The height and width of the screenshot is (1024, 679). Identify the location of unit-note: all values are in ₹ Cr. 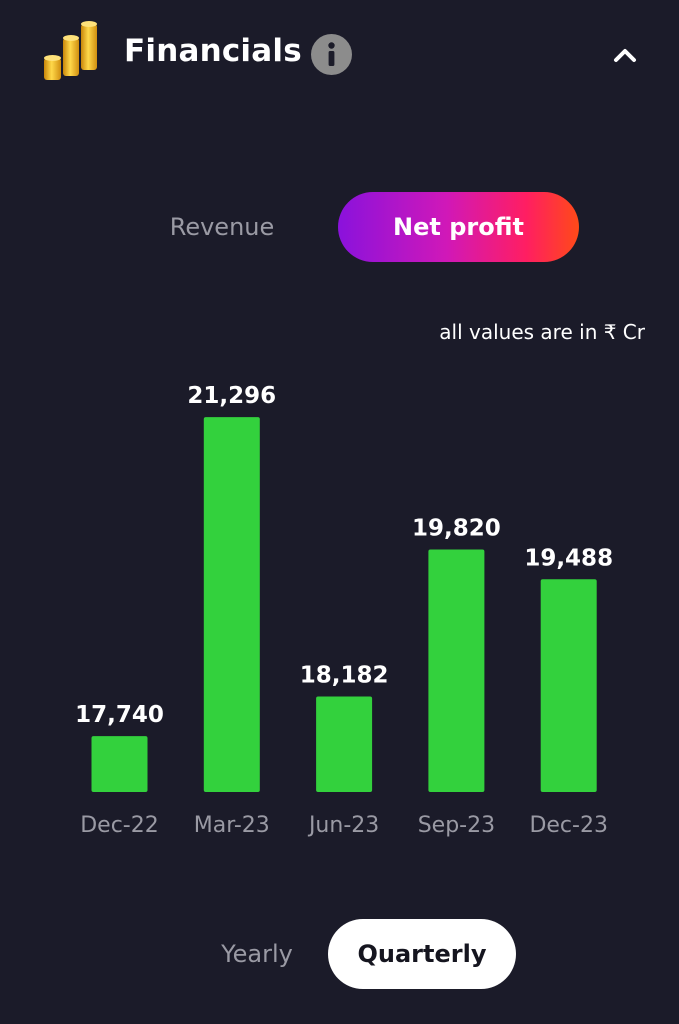
(542, 332).